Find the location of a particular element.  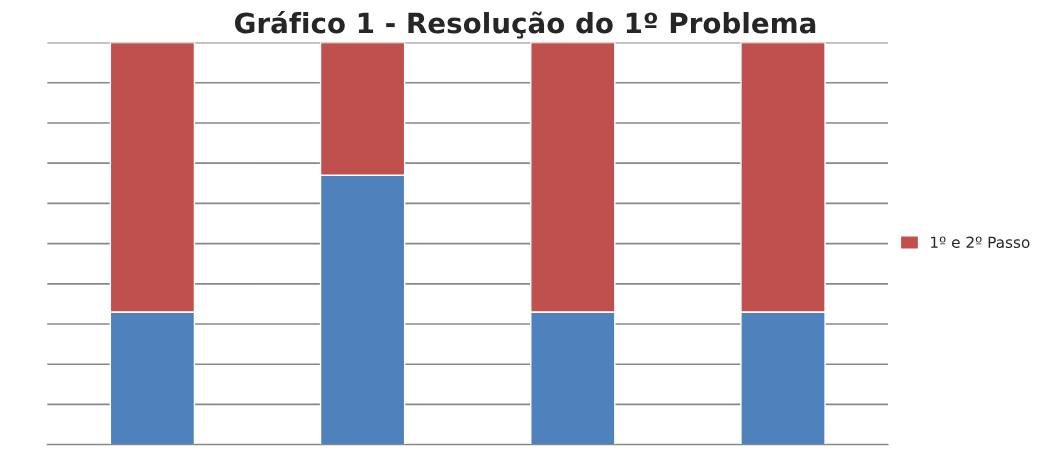

legend-label: 1º e 2º Passo is located at coordinates (980, 242).